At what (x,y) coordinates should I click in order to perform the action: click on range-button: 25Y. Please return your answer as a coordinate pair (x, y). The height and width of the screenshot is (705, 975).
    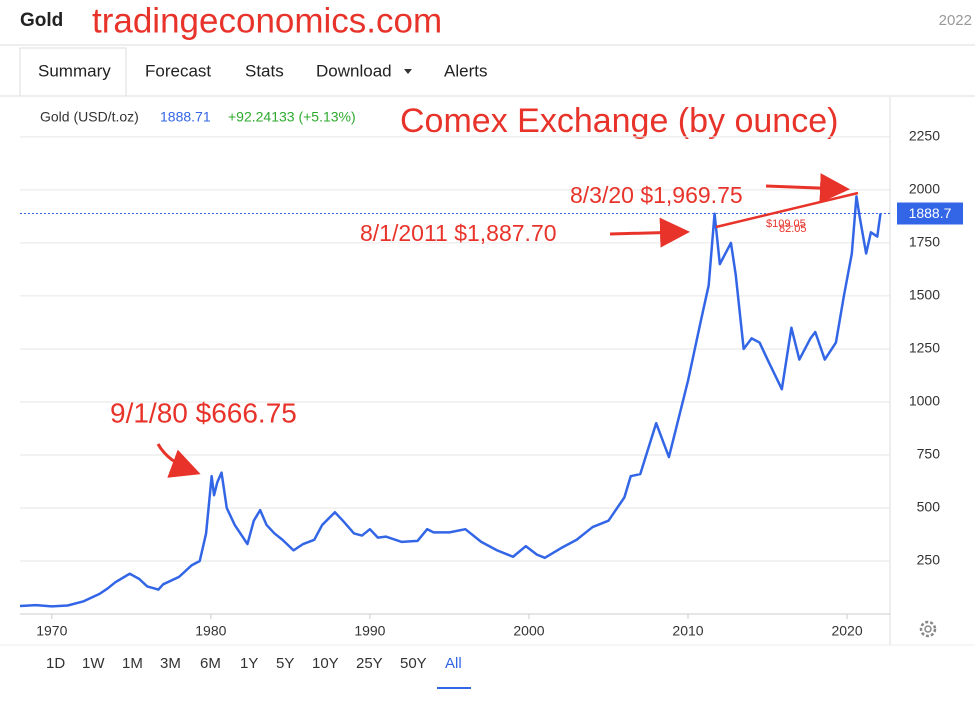
    Looking at the image, I should click on (369, 663).